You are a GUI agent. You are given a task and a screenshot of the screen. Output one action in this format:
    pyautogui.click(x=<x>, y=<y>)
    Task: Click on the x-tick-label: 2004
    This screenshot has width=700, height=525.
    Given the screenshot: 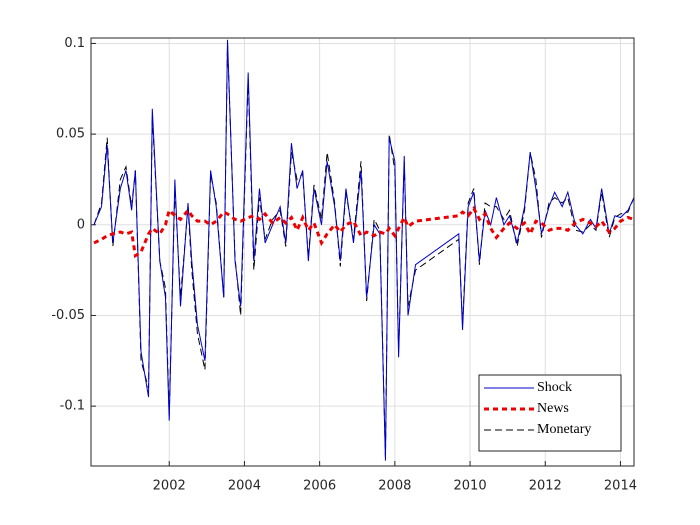 What is the action you would take?
    pyautogui.click(x=244, y=486)
    